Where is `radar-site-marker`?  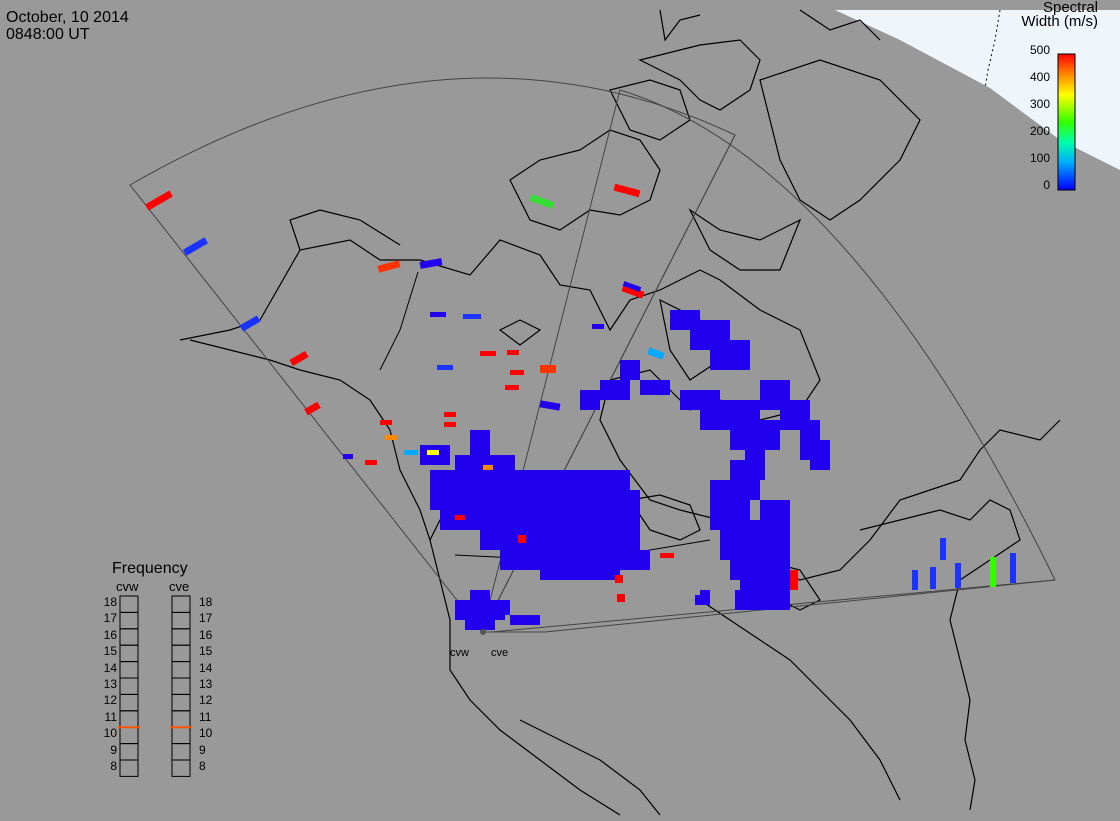
radar-site-marker is located at coordinates (483, 632).